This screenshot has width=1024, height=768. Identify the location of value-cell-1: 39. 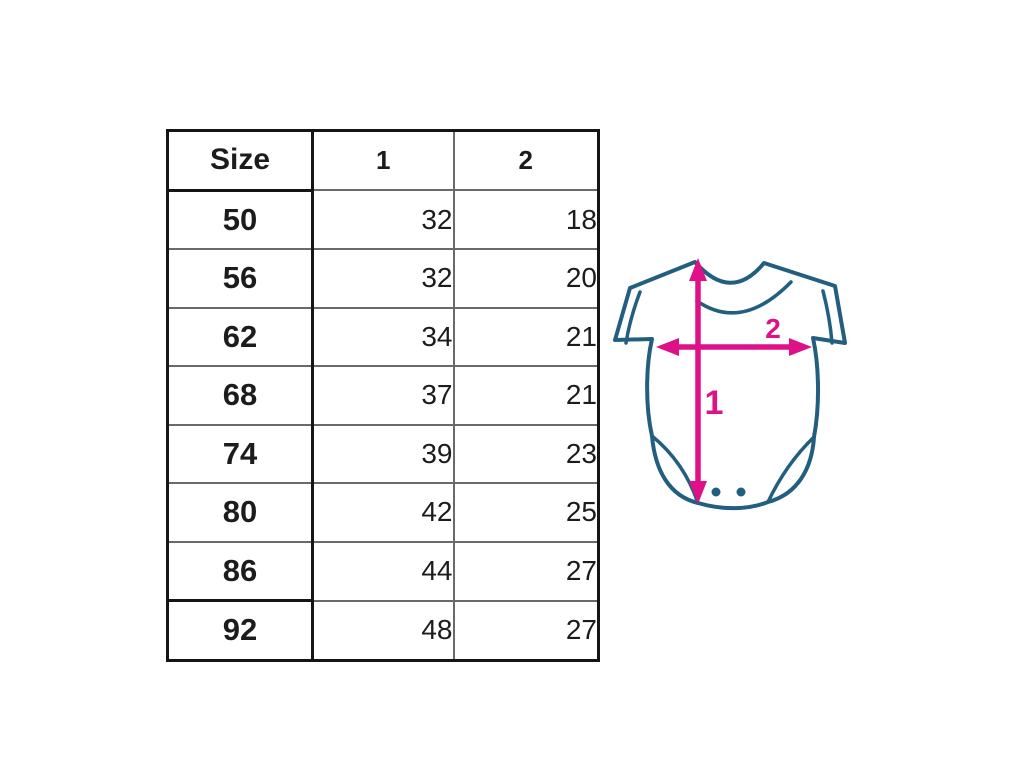
(383, 453).